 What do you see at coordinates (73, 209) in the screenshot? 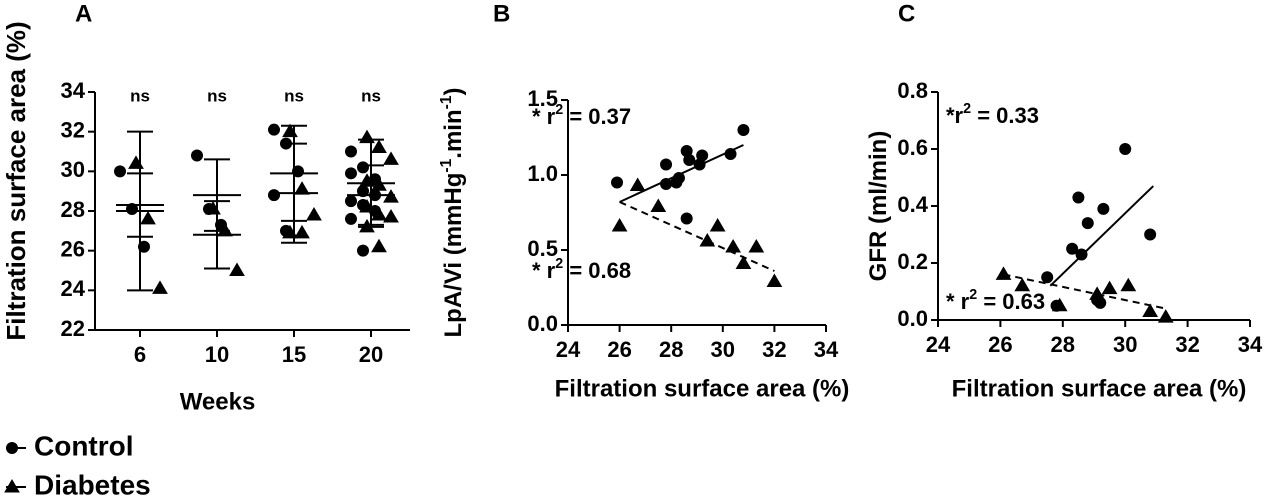
I see `y-tick-label: 28` at bounding box center [73, 209].